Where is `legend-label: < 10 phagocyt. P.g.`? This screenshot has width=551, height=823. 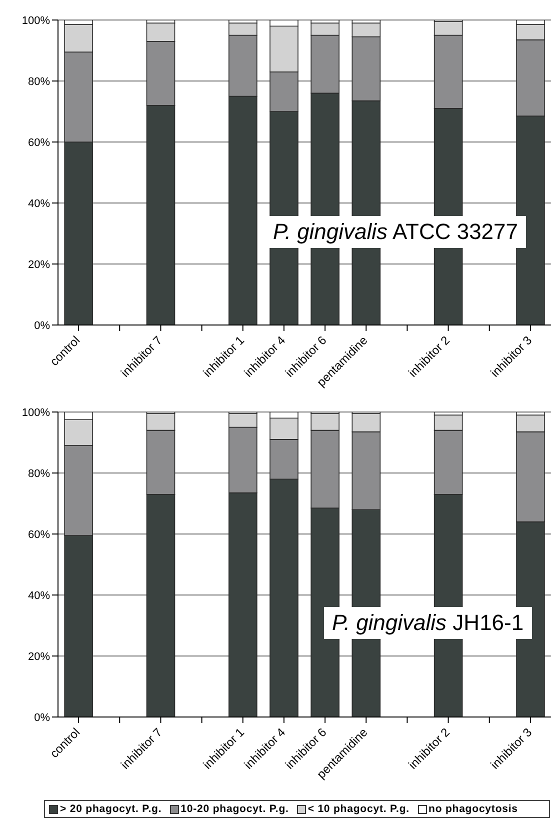
legend-label: < 10 phagocyt. P.g. is located at coordinates (359, 809).